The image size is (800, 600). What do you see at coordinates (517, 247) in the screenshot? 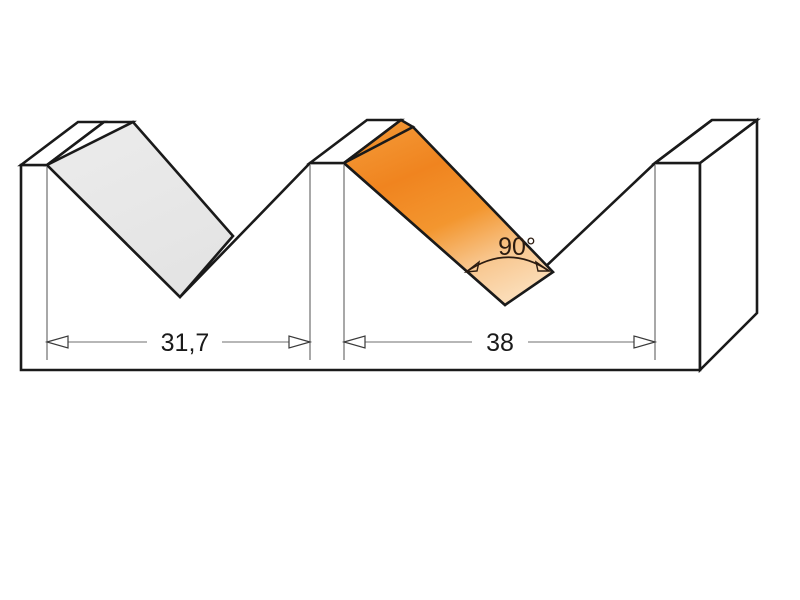
I see `angle-label: 90°` at bounding box center [517, 247].